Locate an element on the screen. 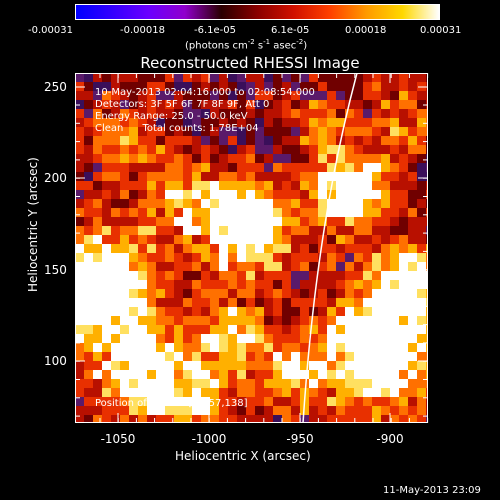  y-tick-label: 250 is located at coordinates (55, 87).